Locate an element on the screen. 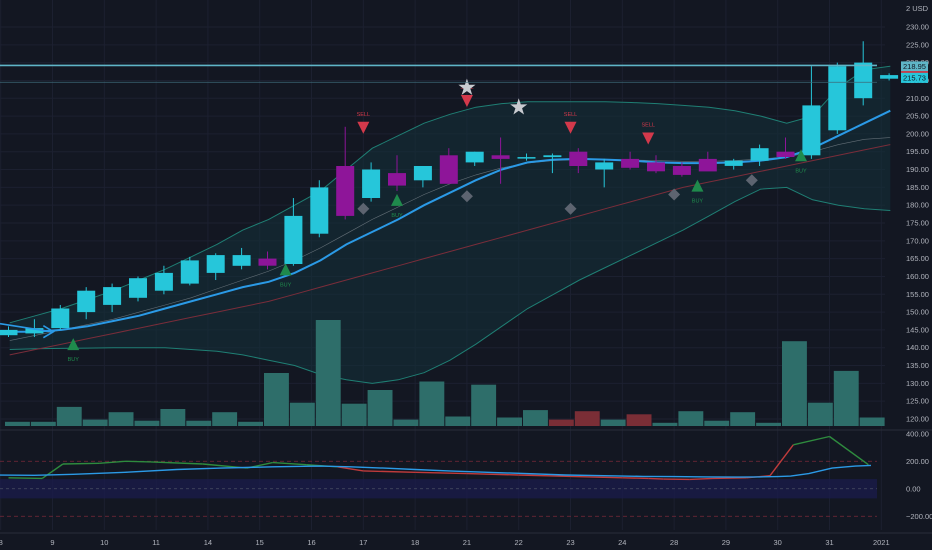  x-tick-label: 21 is located at coordinates (467, 542).